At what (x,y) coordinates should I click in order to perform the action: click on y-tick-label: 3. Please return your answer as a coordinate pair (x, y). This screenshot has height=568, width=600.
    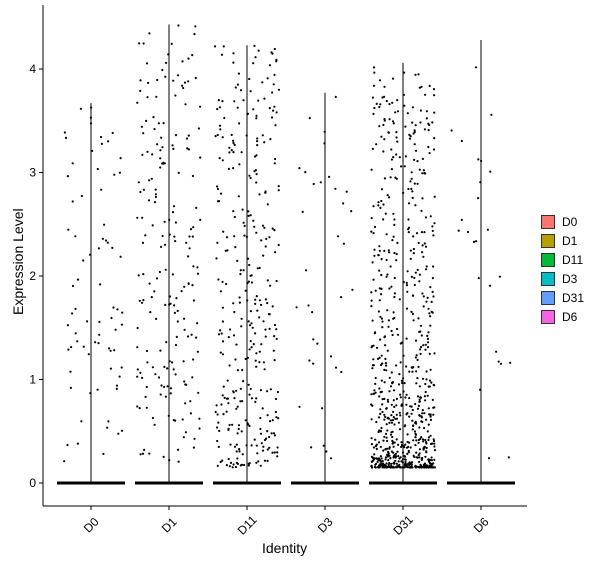
    Looking at the image, I should click on (32, 173).